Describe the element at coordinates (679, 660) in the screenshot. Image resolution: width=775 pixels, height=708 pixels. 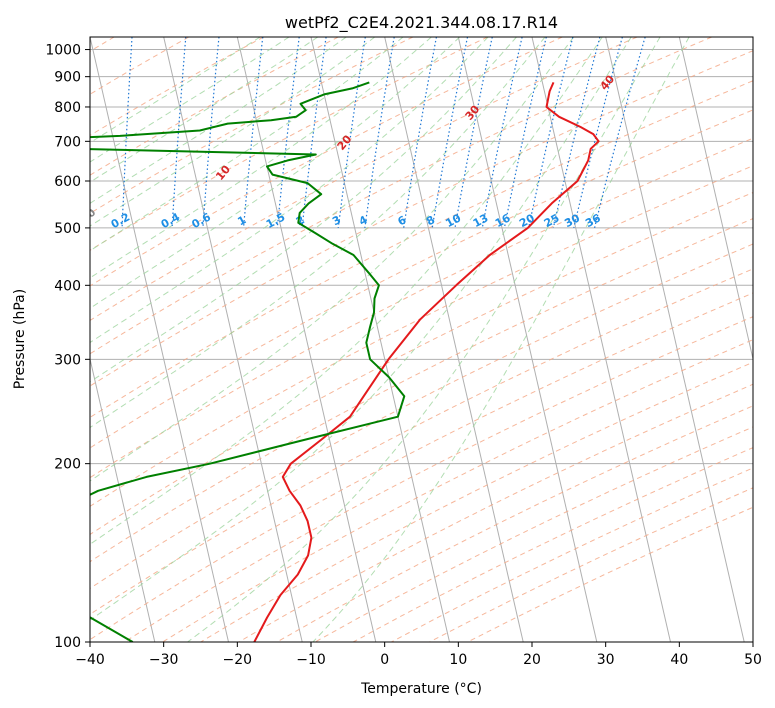
I see `x-tick-label: 40` at that location.